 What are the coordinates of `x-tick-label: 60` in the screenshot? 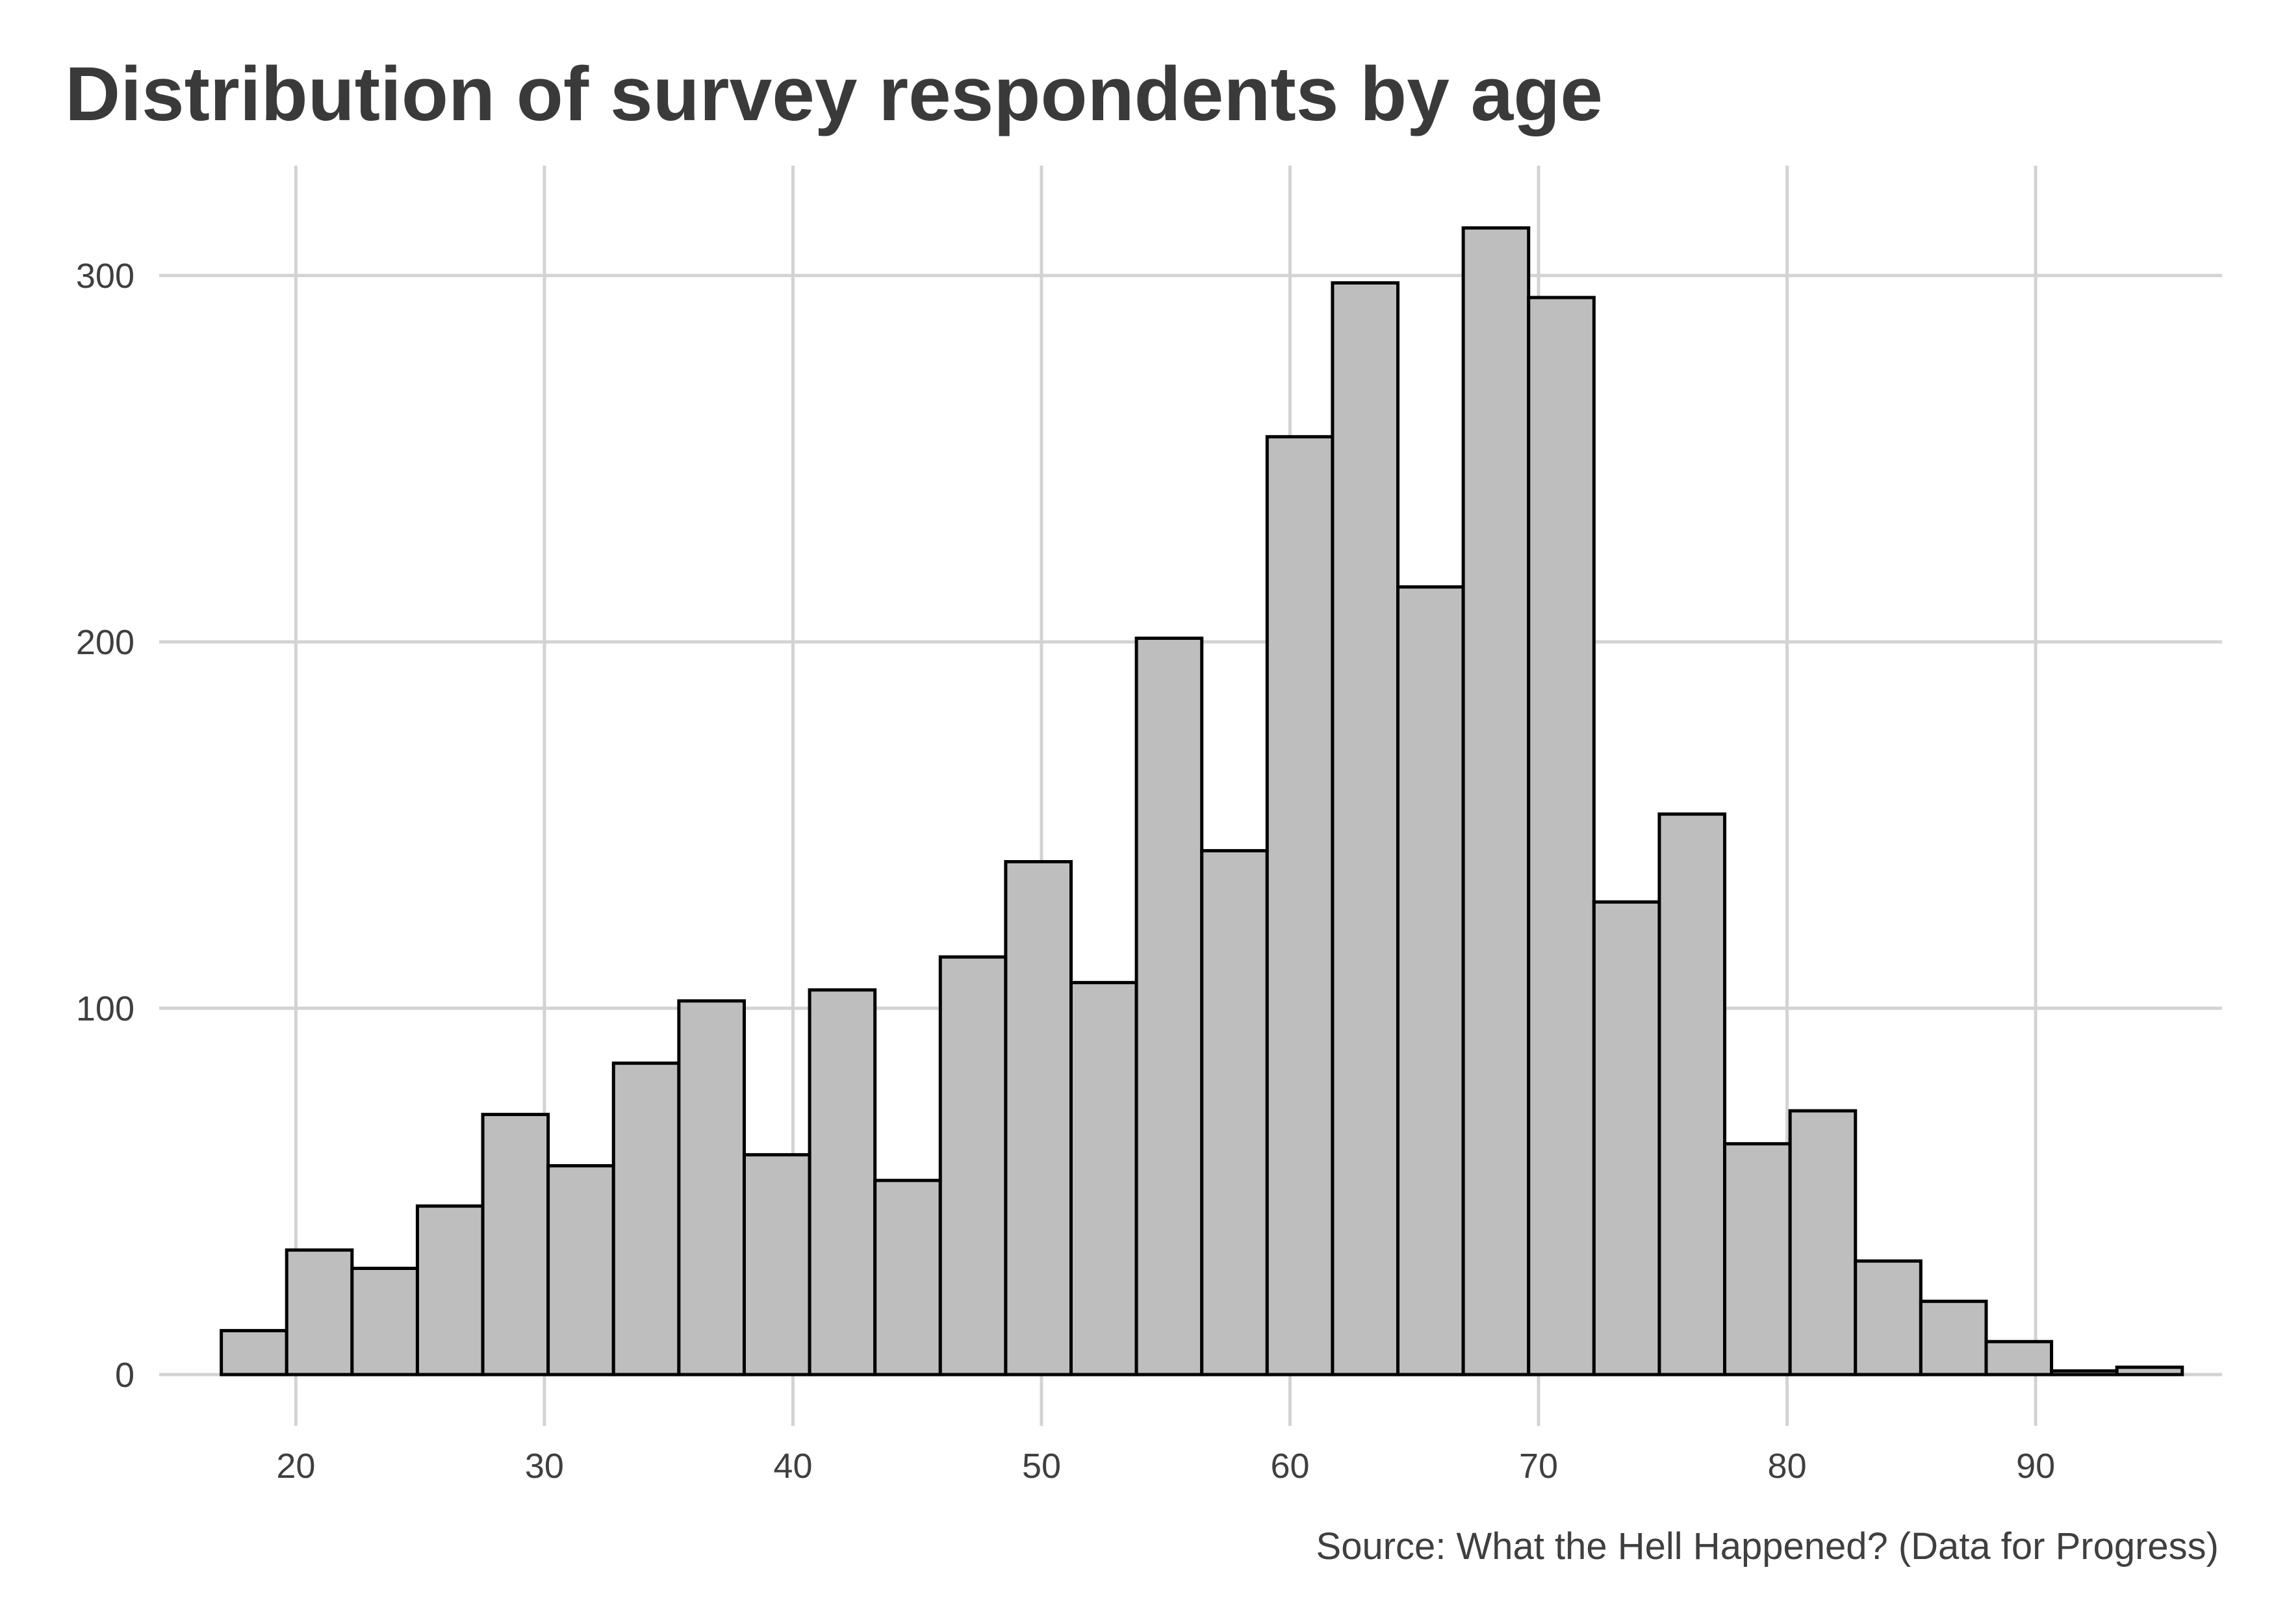 It's located at (1289, 1466).